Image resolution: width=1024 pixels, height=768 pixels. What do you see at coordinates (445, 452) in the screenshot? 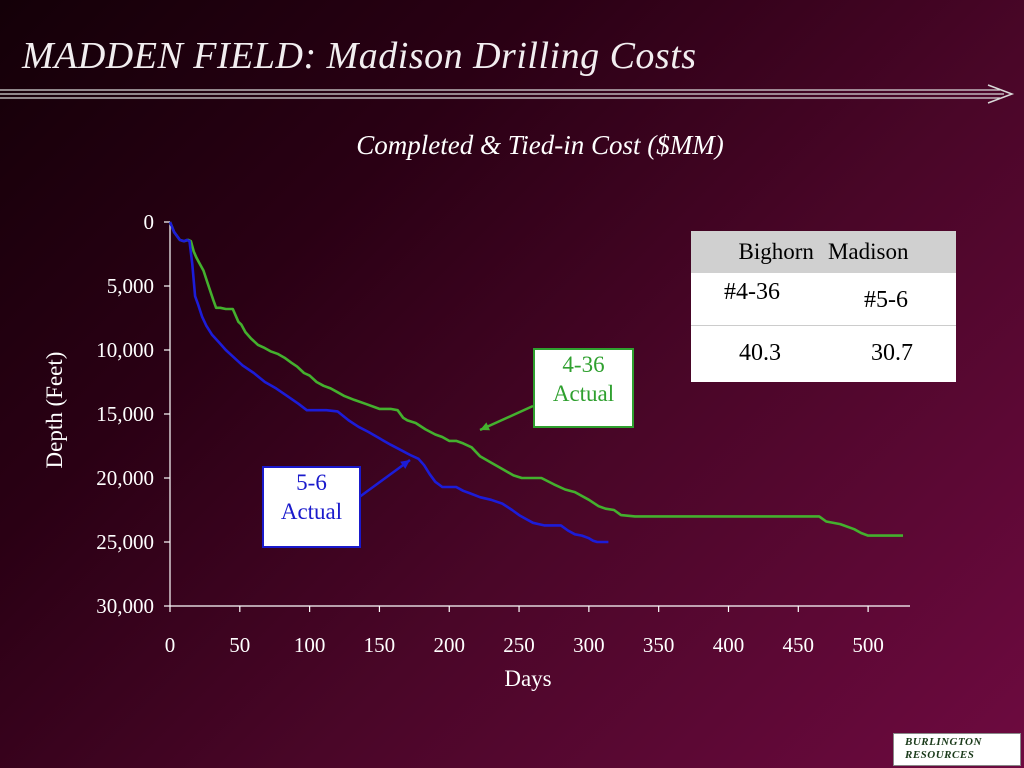
I see `callout-pointers` at bounding box center [445, 452].